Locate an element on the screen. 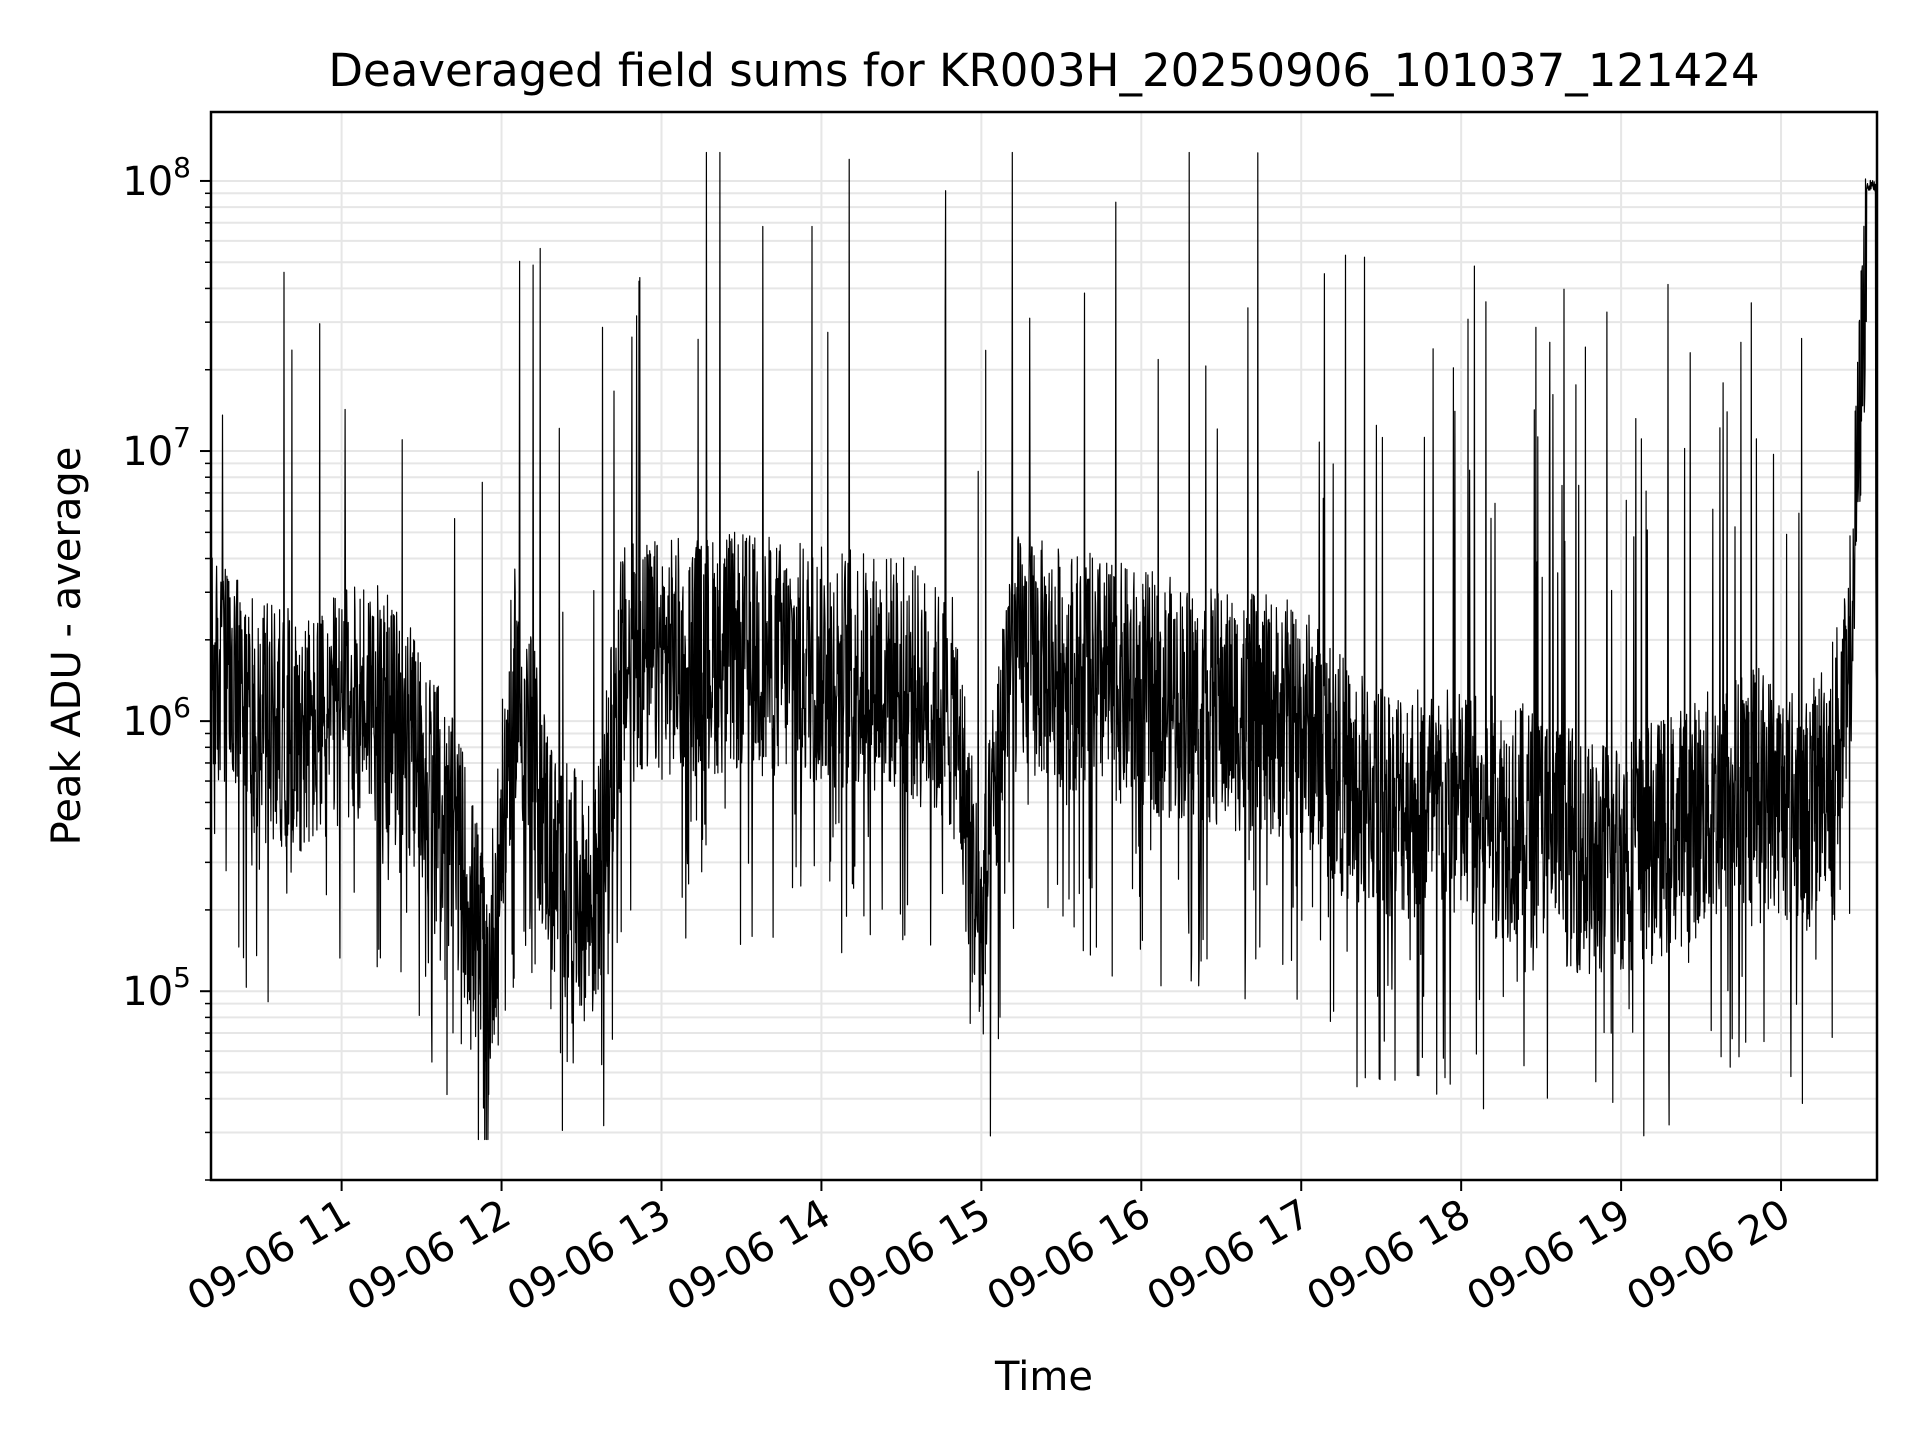 Image resolution: width=1920 pixels, height=1440 pixels. x-tick-label: 09-06 16 is located at coordinates (1069, 1256).